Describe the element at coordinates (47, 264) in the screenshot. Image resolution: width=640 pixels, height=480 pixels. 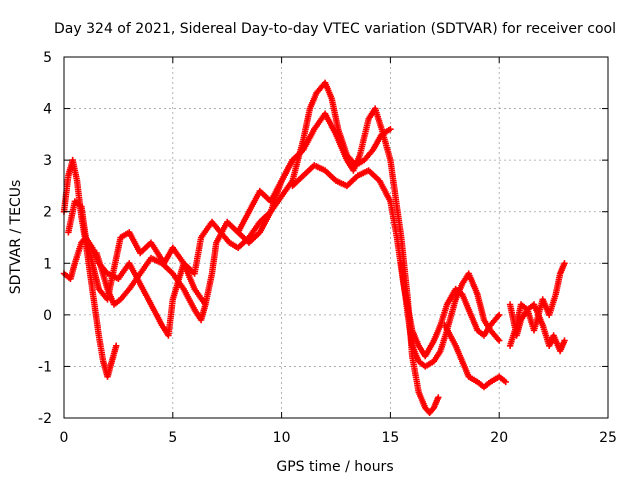
I see `y-tick-label: 1` at that location.